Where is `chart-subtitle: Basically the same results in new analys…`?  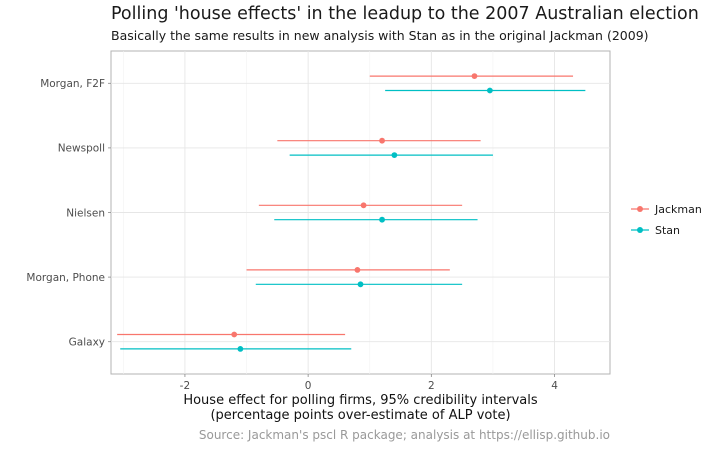 chart-subtitle: Basically the same results in new analys… is located at coordinates (380, 35).